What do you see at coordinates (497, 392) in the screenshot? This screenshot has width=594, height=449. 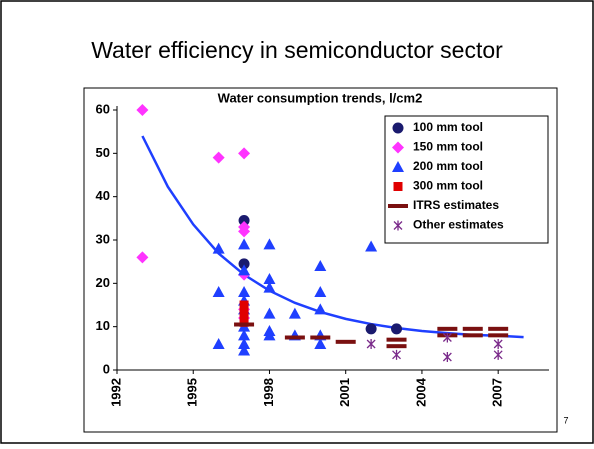 I see `x-tick-label: 2007` at bounding box center [497, 392].